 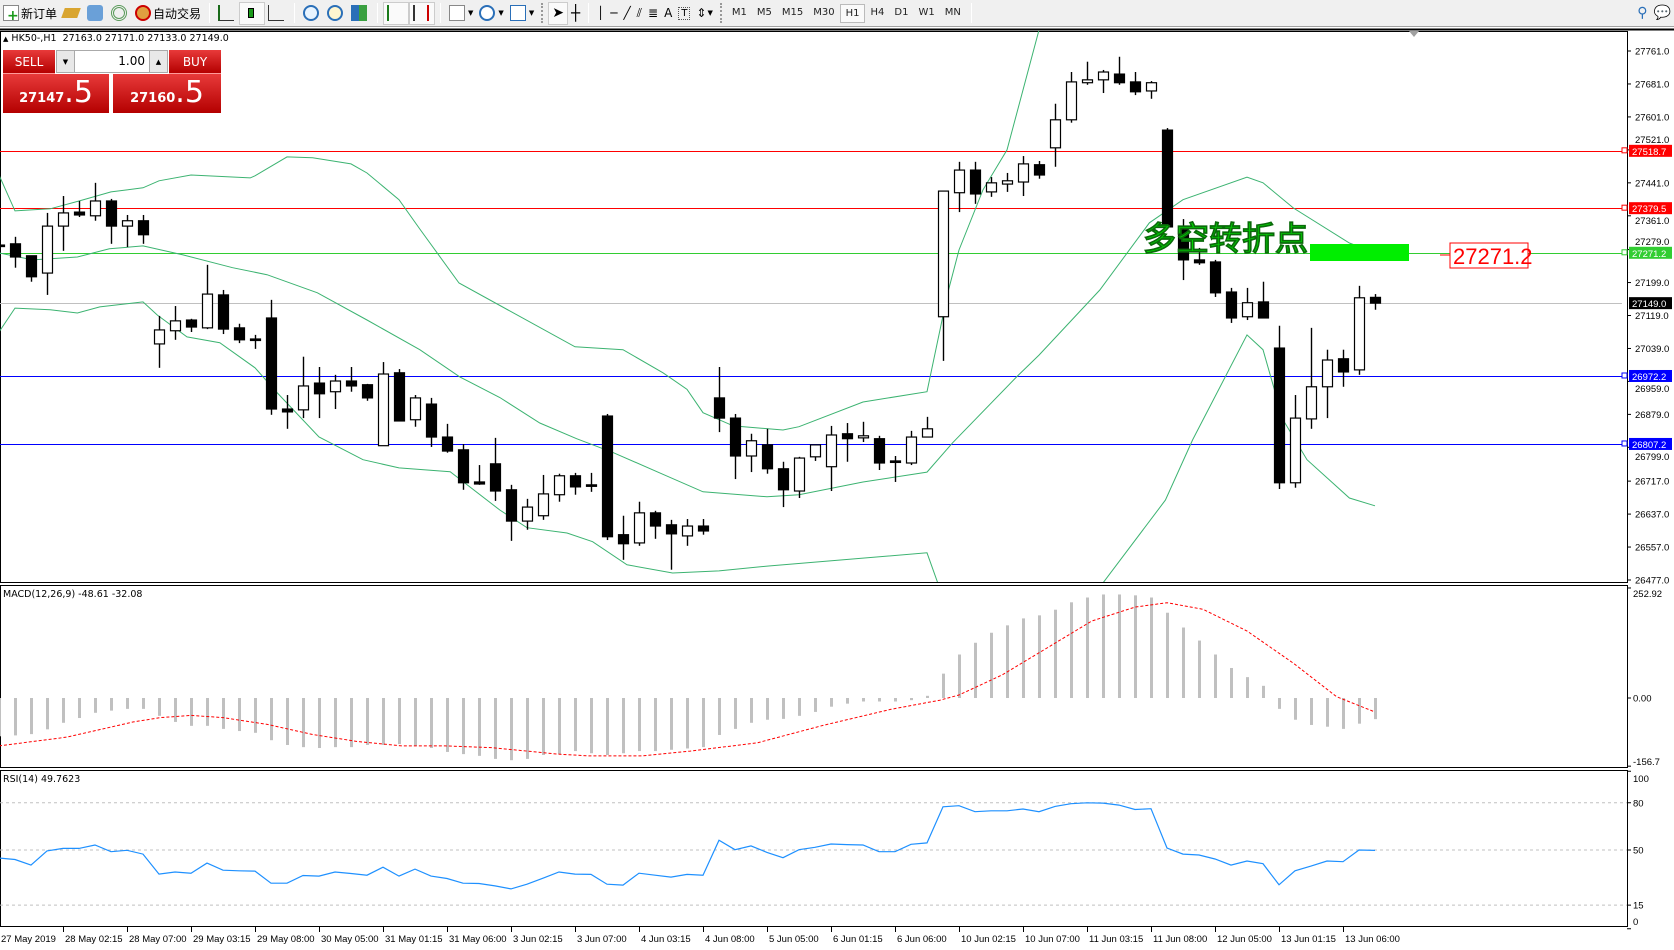 I want to click on terminal-button, so click(x=96, y=13).